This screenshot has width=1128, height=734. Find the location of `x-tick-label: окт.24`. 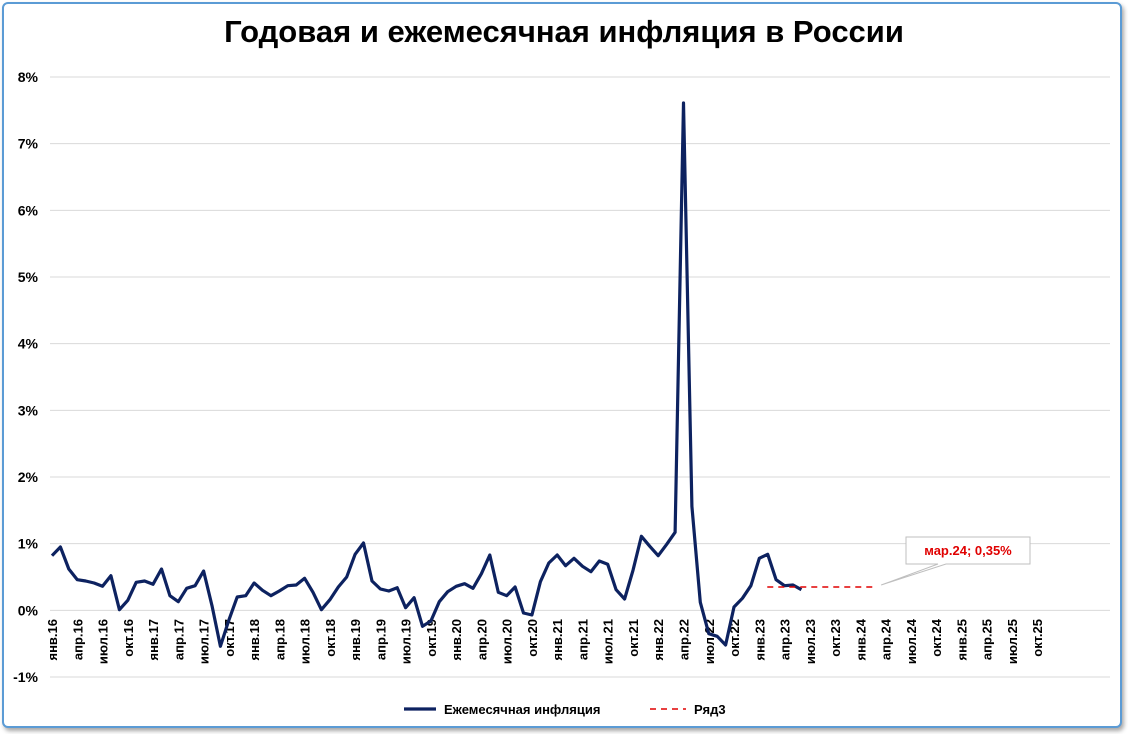

x-tick-label: окт.24 is located at coordinates (936, 637).